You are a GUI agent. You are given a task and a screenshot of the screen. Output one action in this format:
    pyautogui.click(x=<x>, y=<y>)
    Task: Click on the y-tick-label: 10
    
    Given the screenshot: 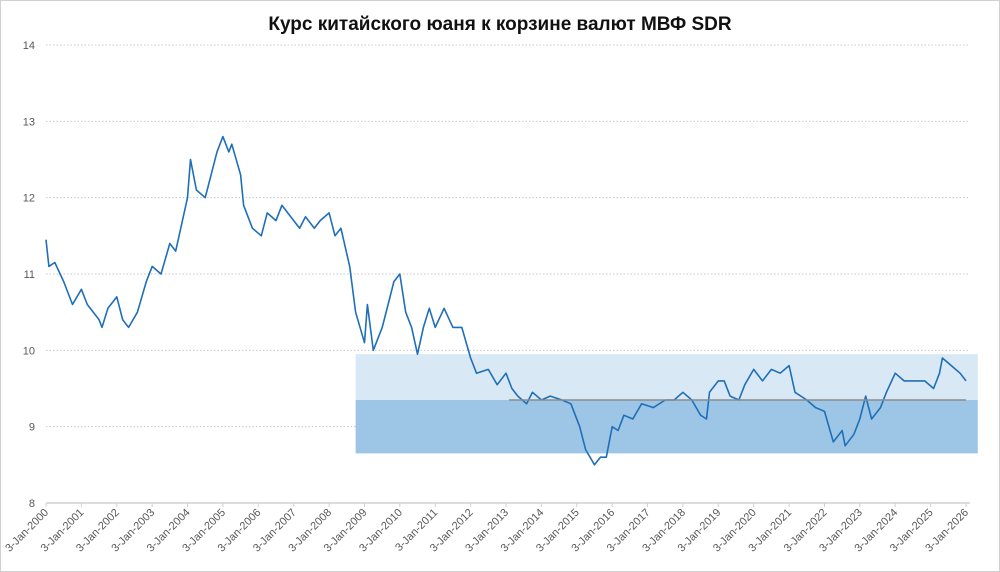 What is the action you would take?
    pyautogui.click(x=29, y=351)
    